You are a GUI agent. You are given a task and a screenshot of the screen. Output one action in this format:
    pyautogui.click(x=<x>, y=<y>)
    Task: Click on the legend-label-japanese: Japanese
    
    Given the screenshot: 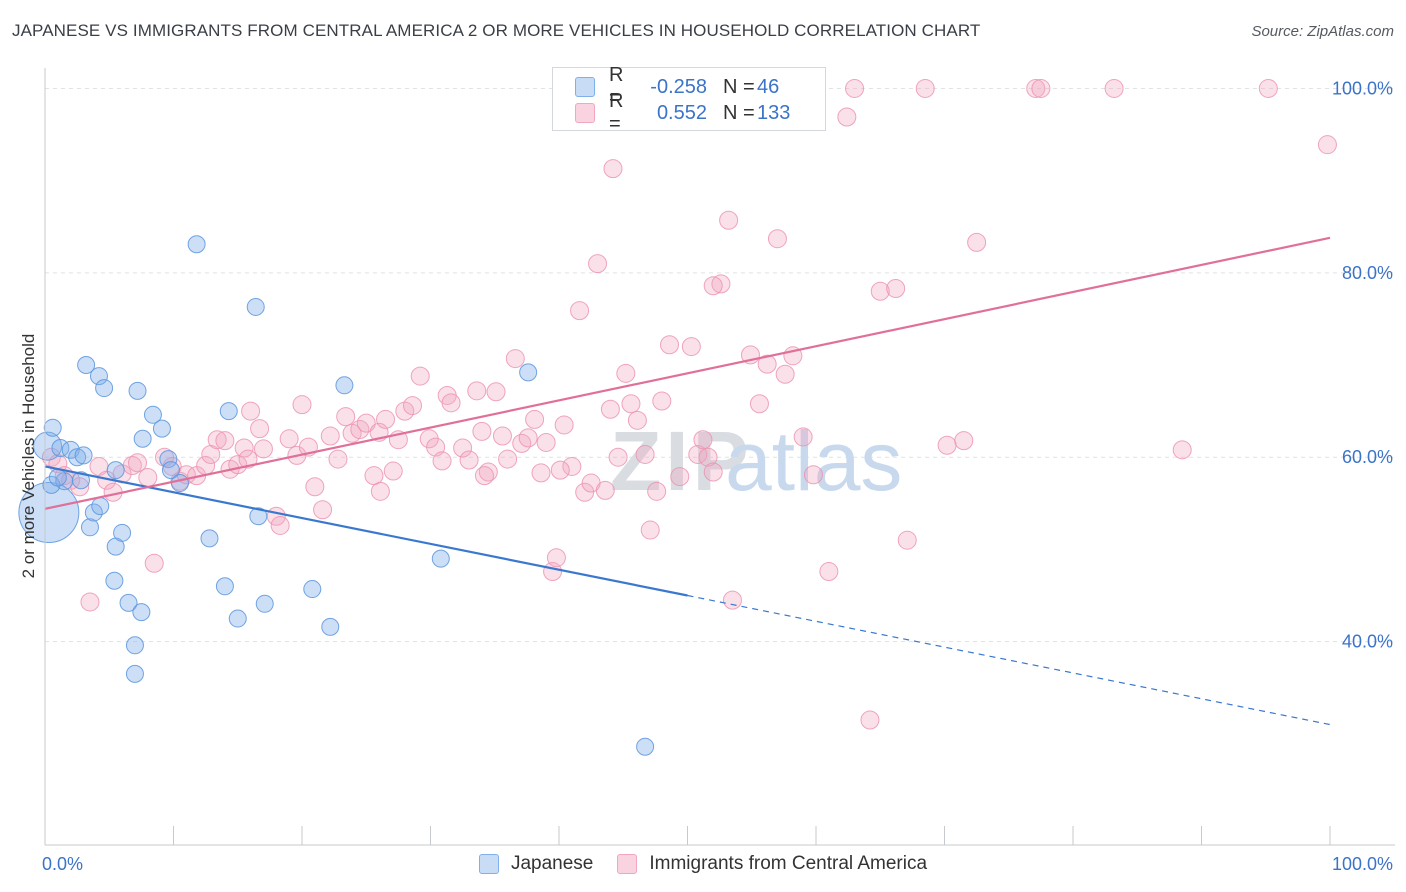 What is the action you would take?
    pyautogui.click(x=552, y=863)
    